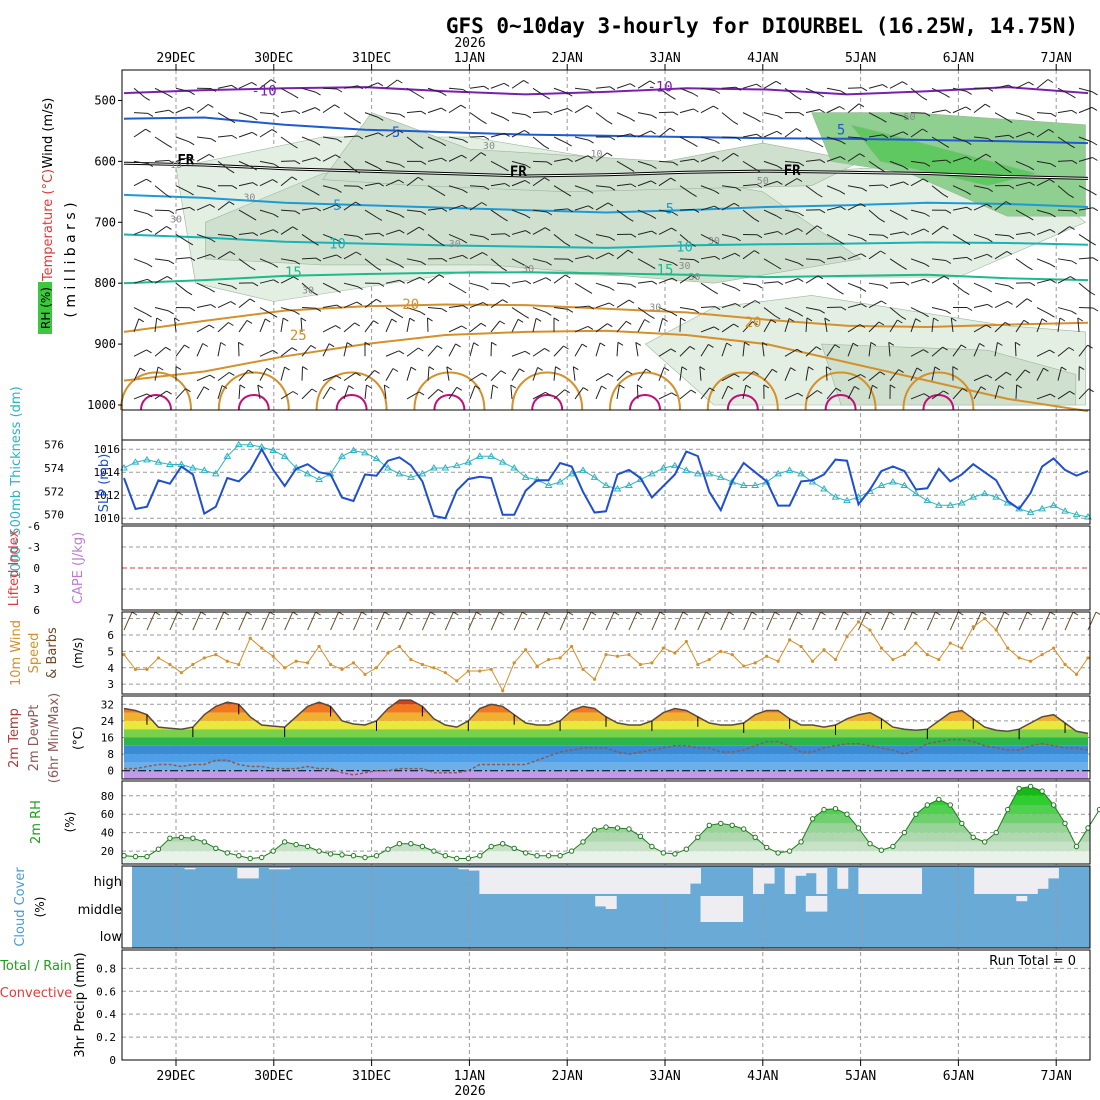 Image resolution: width=1100 pixels, height=1100 pixels. What do you see at coordinates (36, 610) in the screenshot?
I see `li-tick-label: 6` at bounding box center [36, 610].